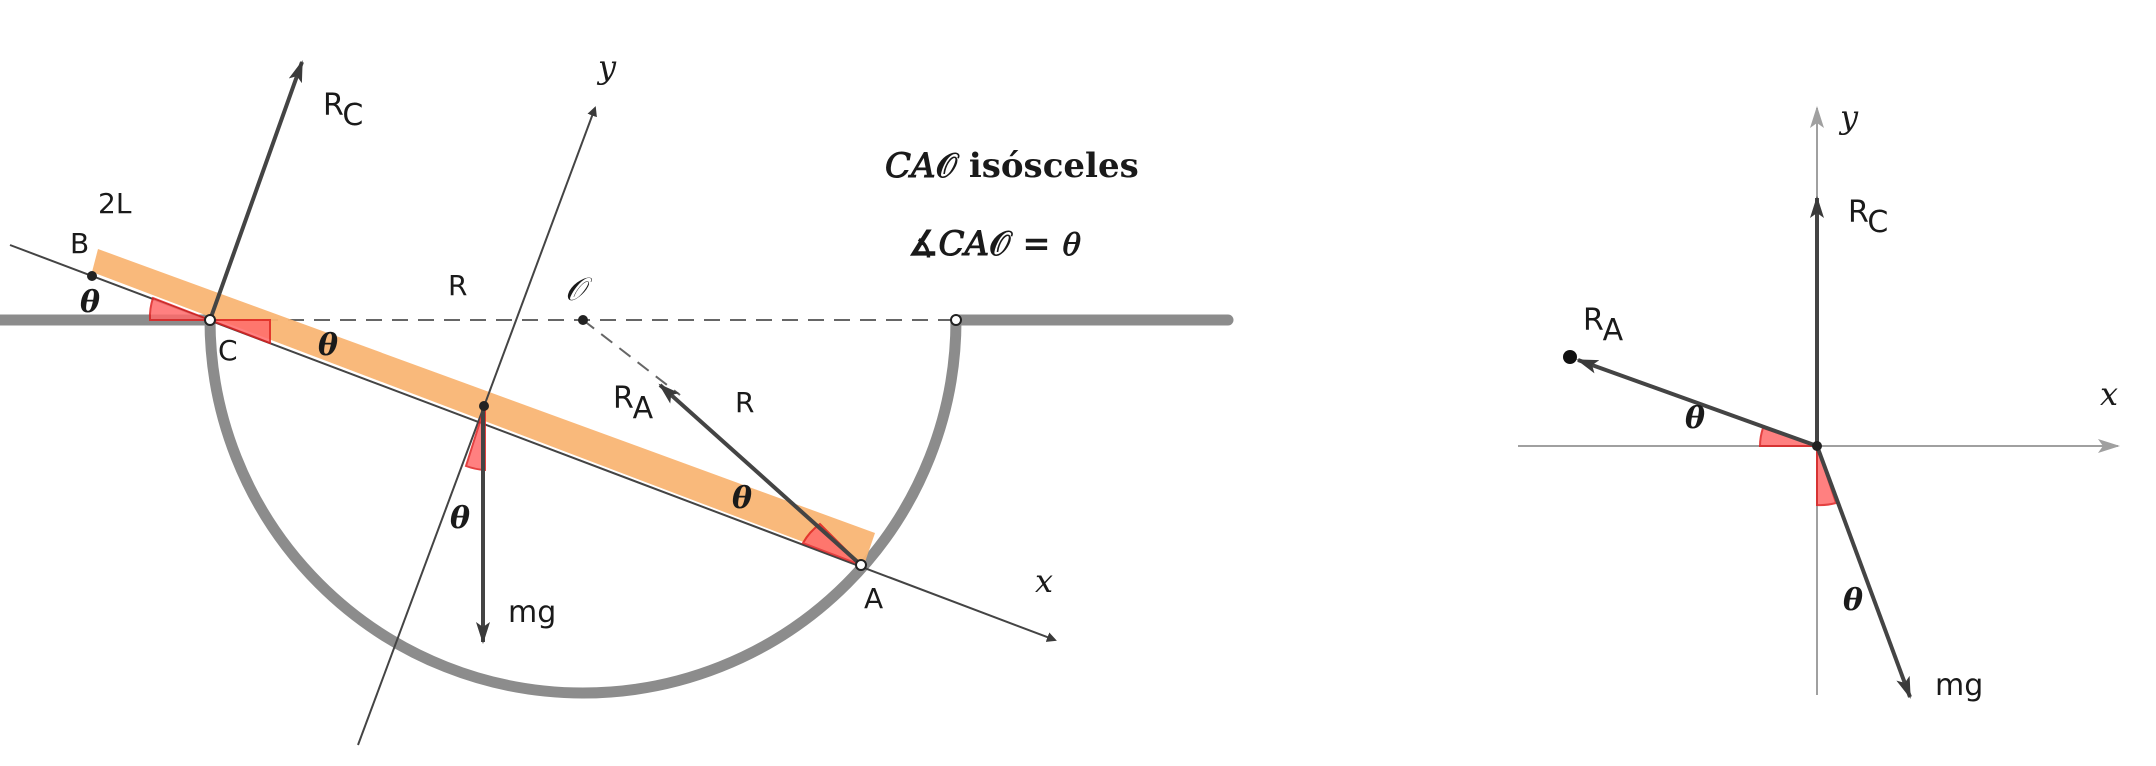 The image size is (2156, 766). Describe the element at coordinates (92, 276) in the screenshot. I see `point-b` at that location.